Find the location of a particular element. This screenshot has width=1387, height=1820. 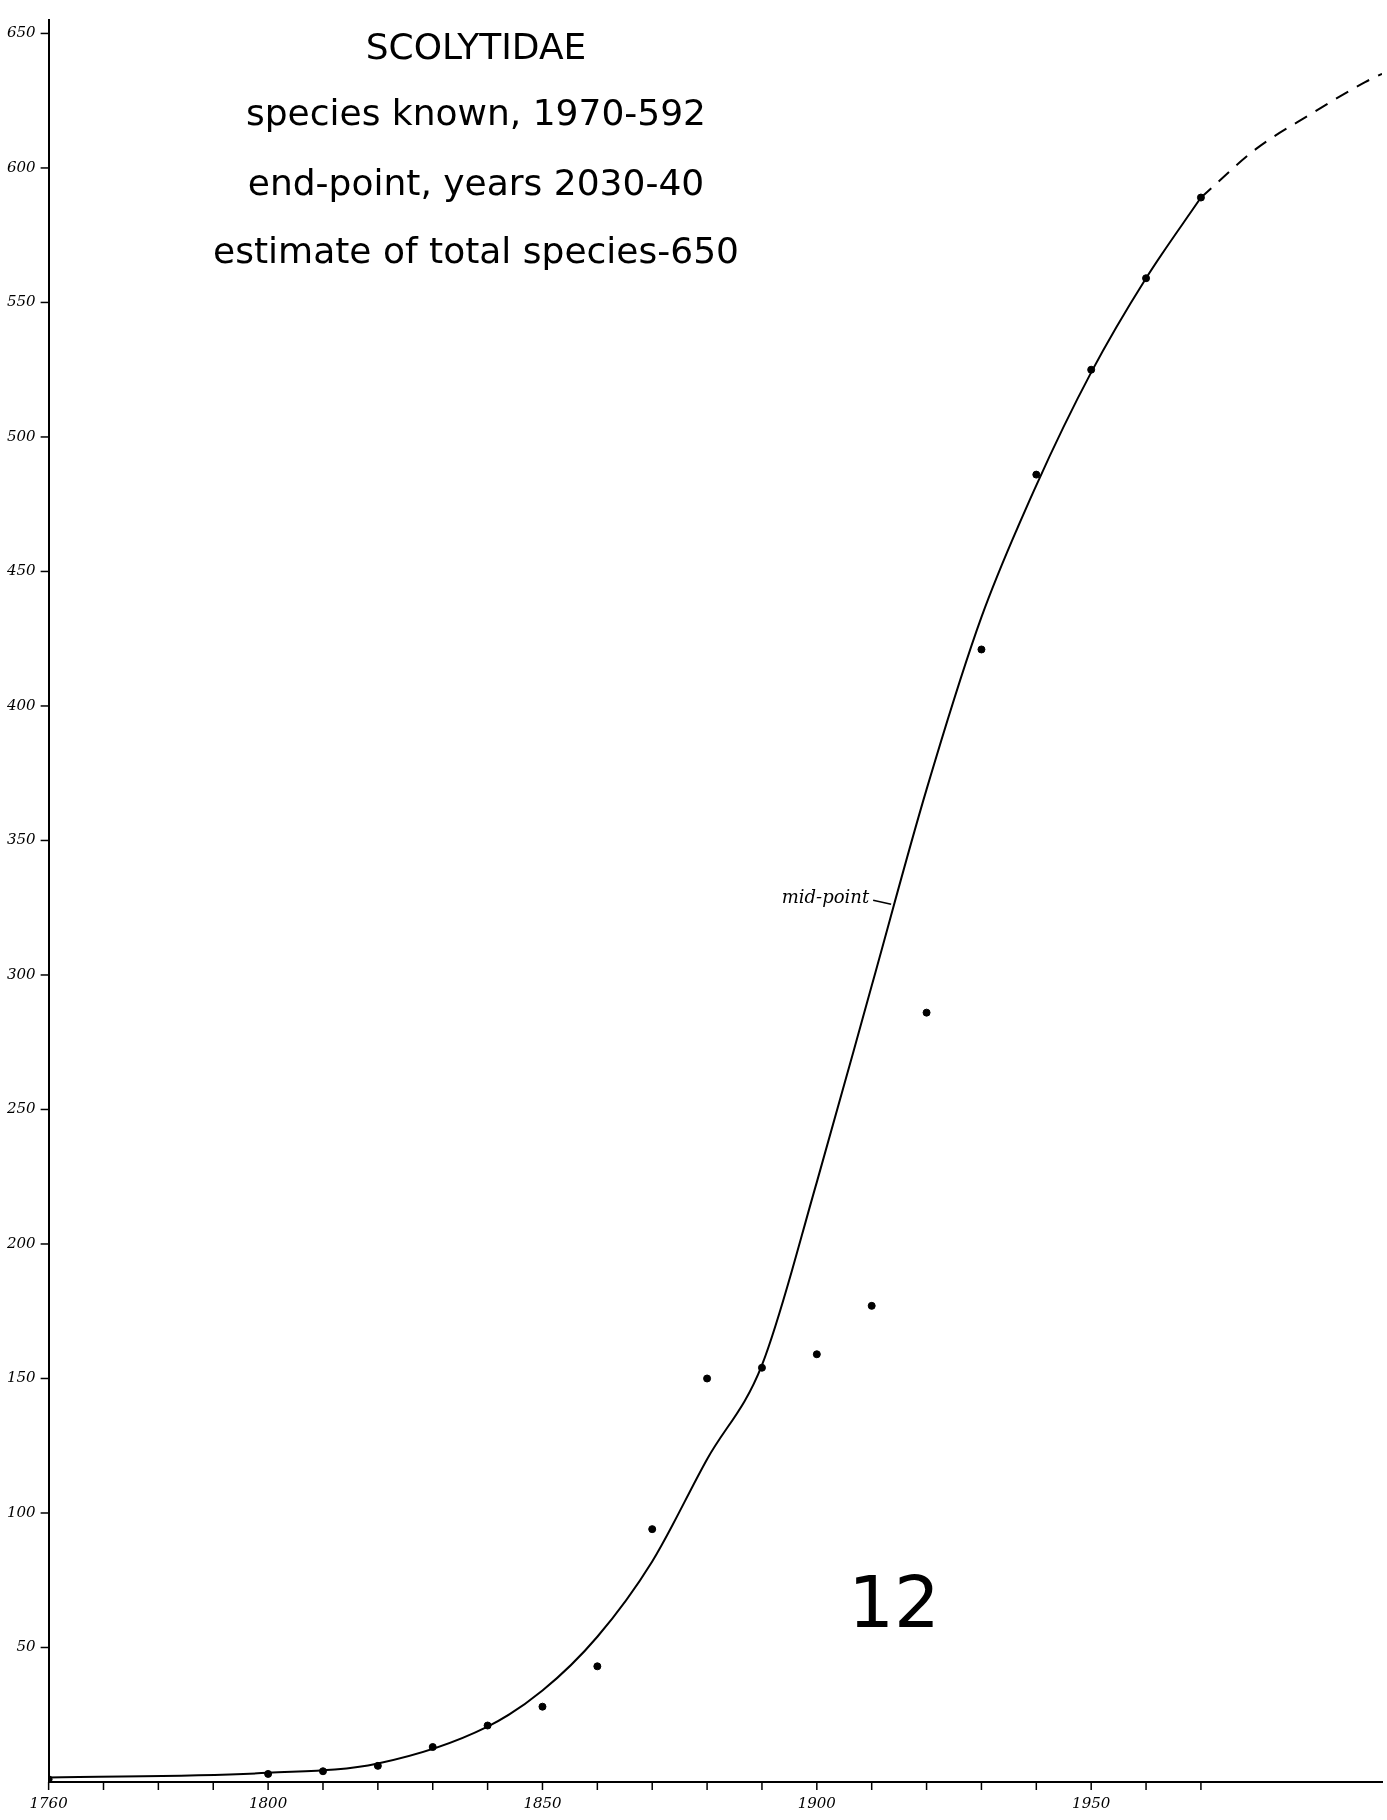

y-tick-label: 550 is located at coordinates (21, 301).